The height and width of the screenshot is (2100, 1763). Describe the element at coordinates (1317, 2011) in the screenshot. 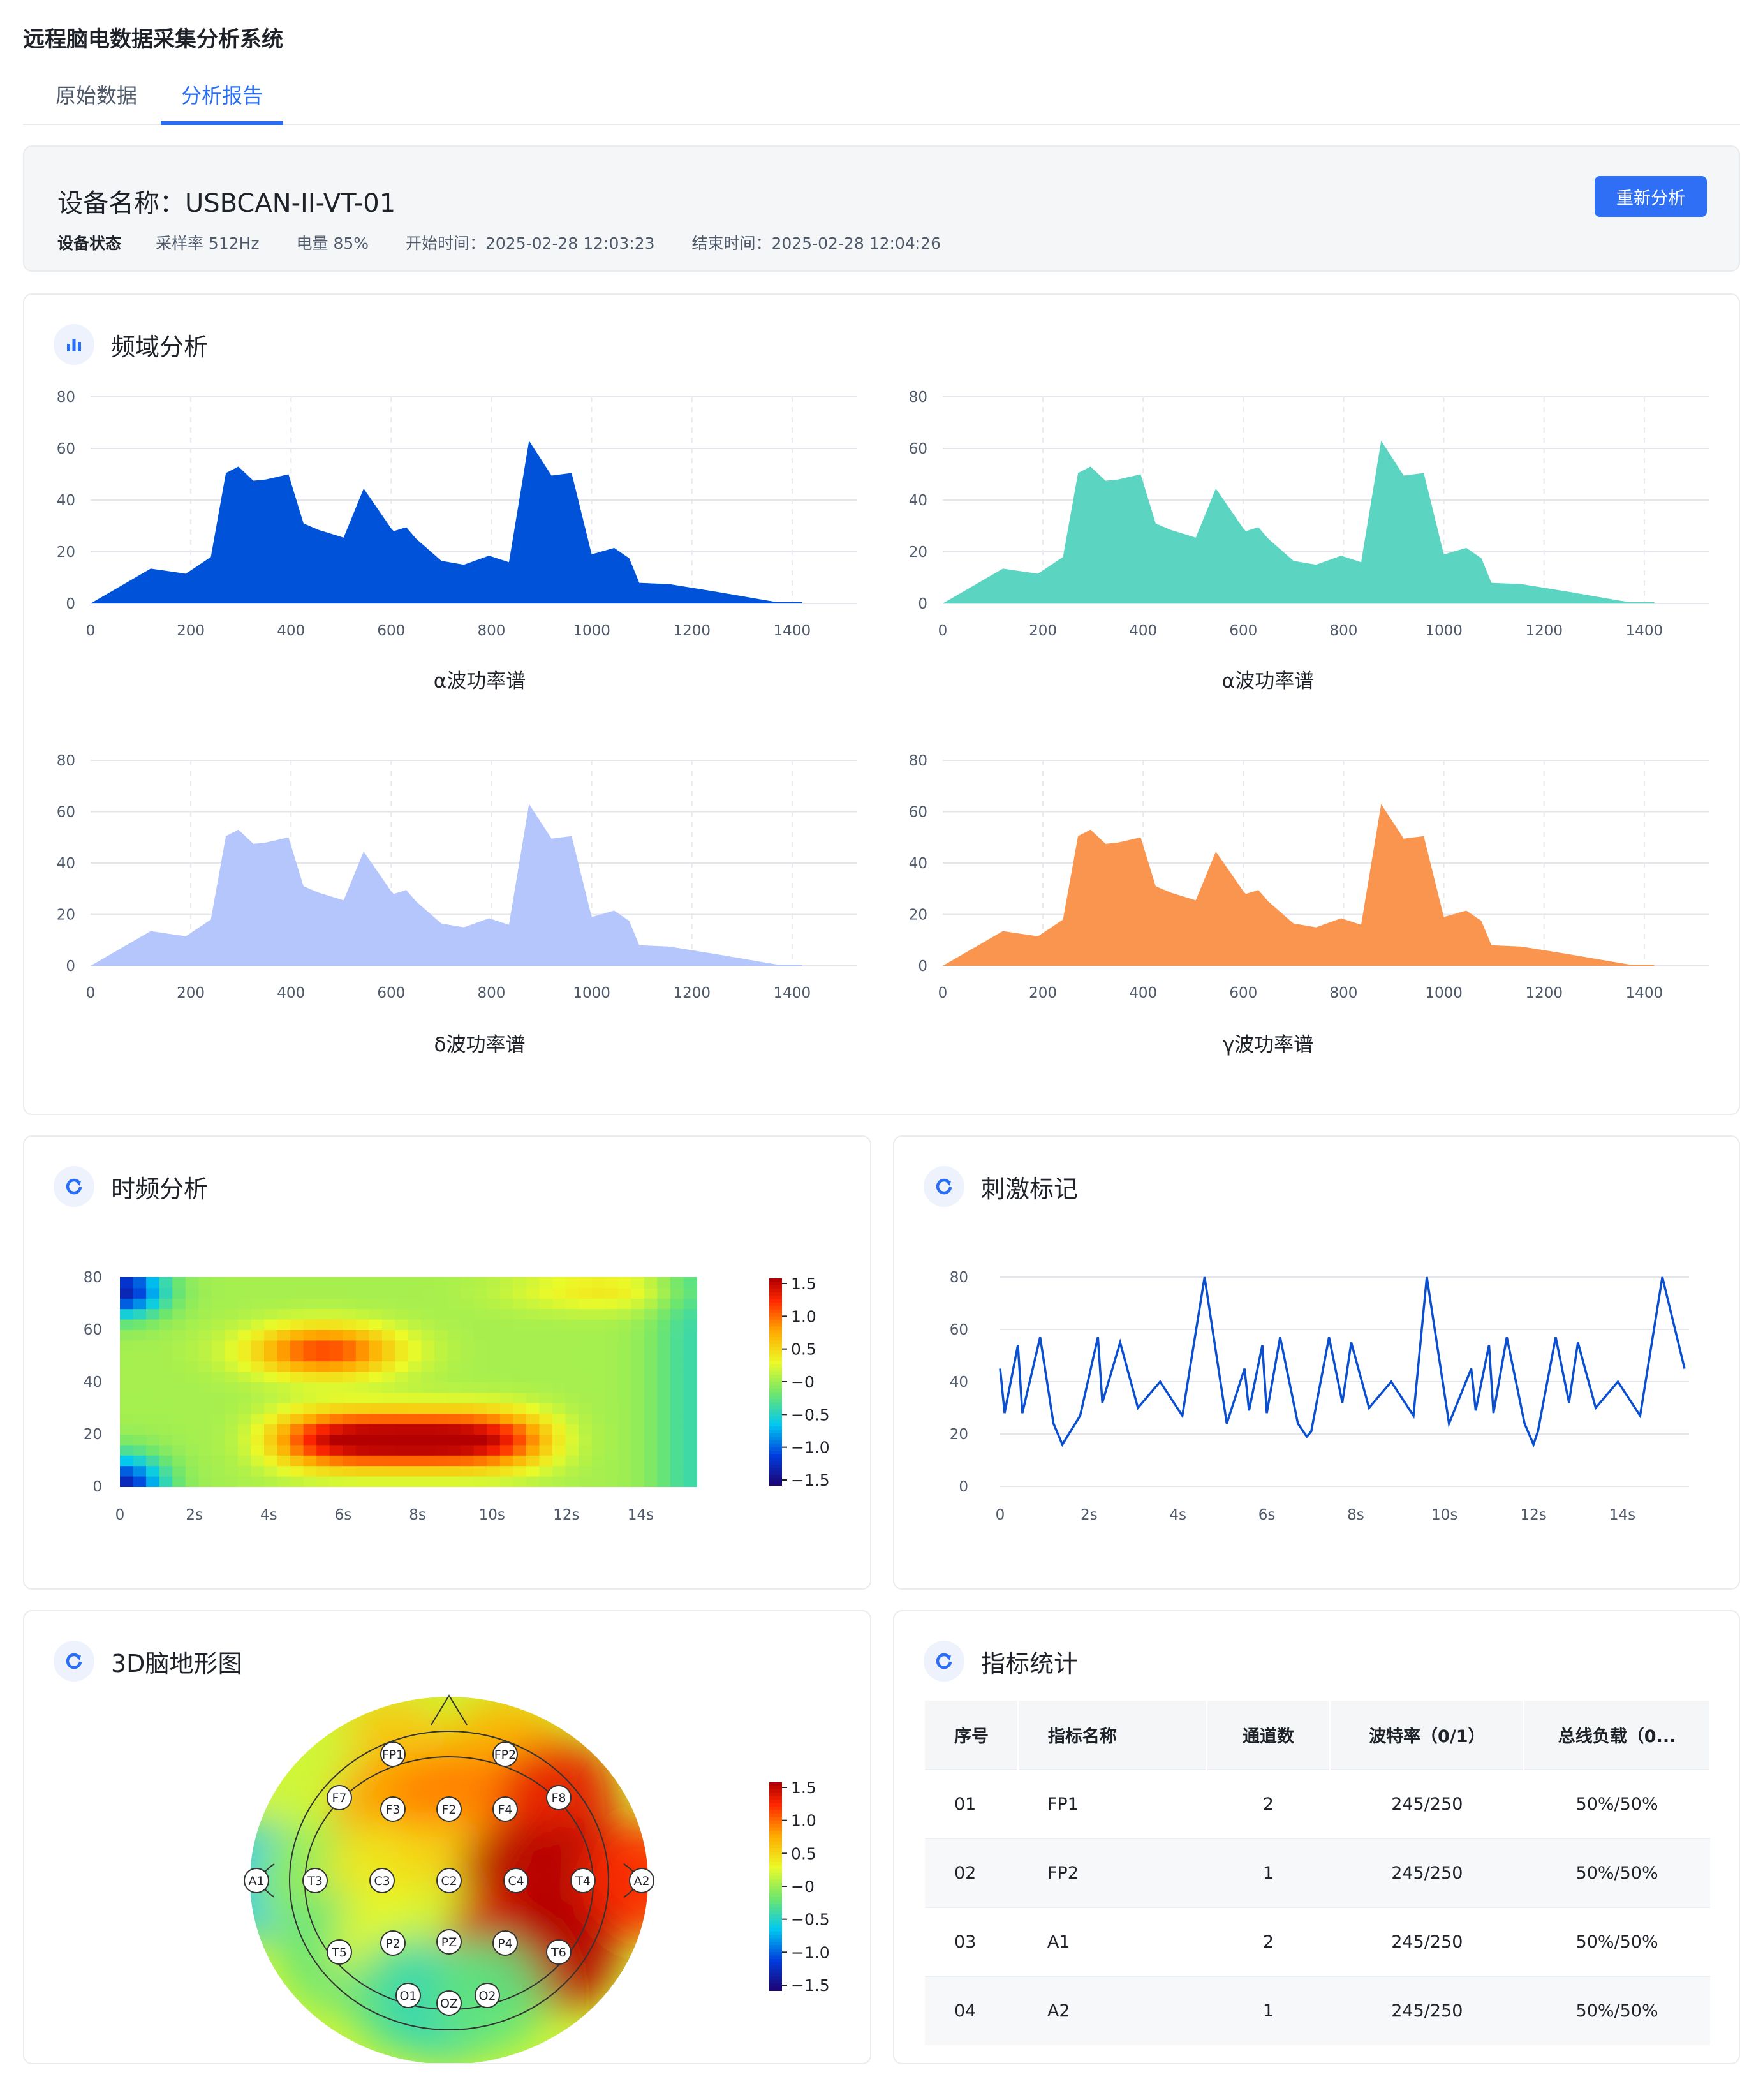

I see `table-row: 04 A2 1 245/250 50%/50%` at that location.